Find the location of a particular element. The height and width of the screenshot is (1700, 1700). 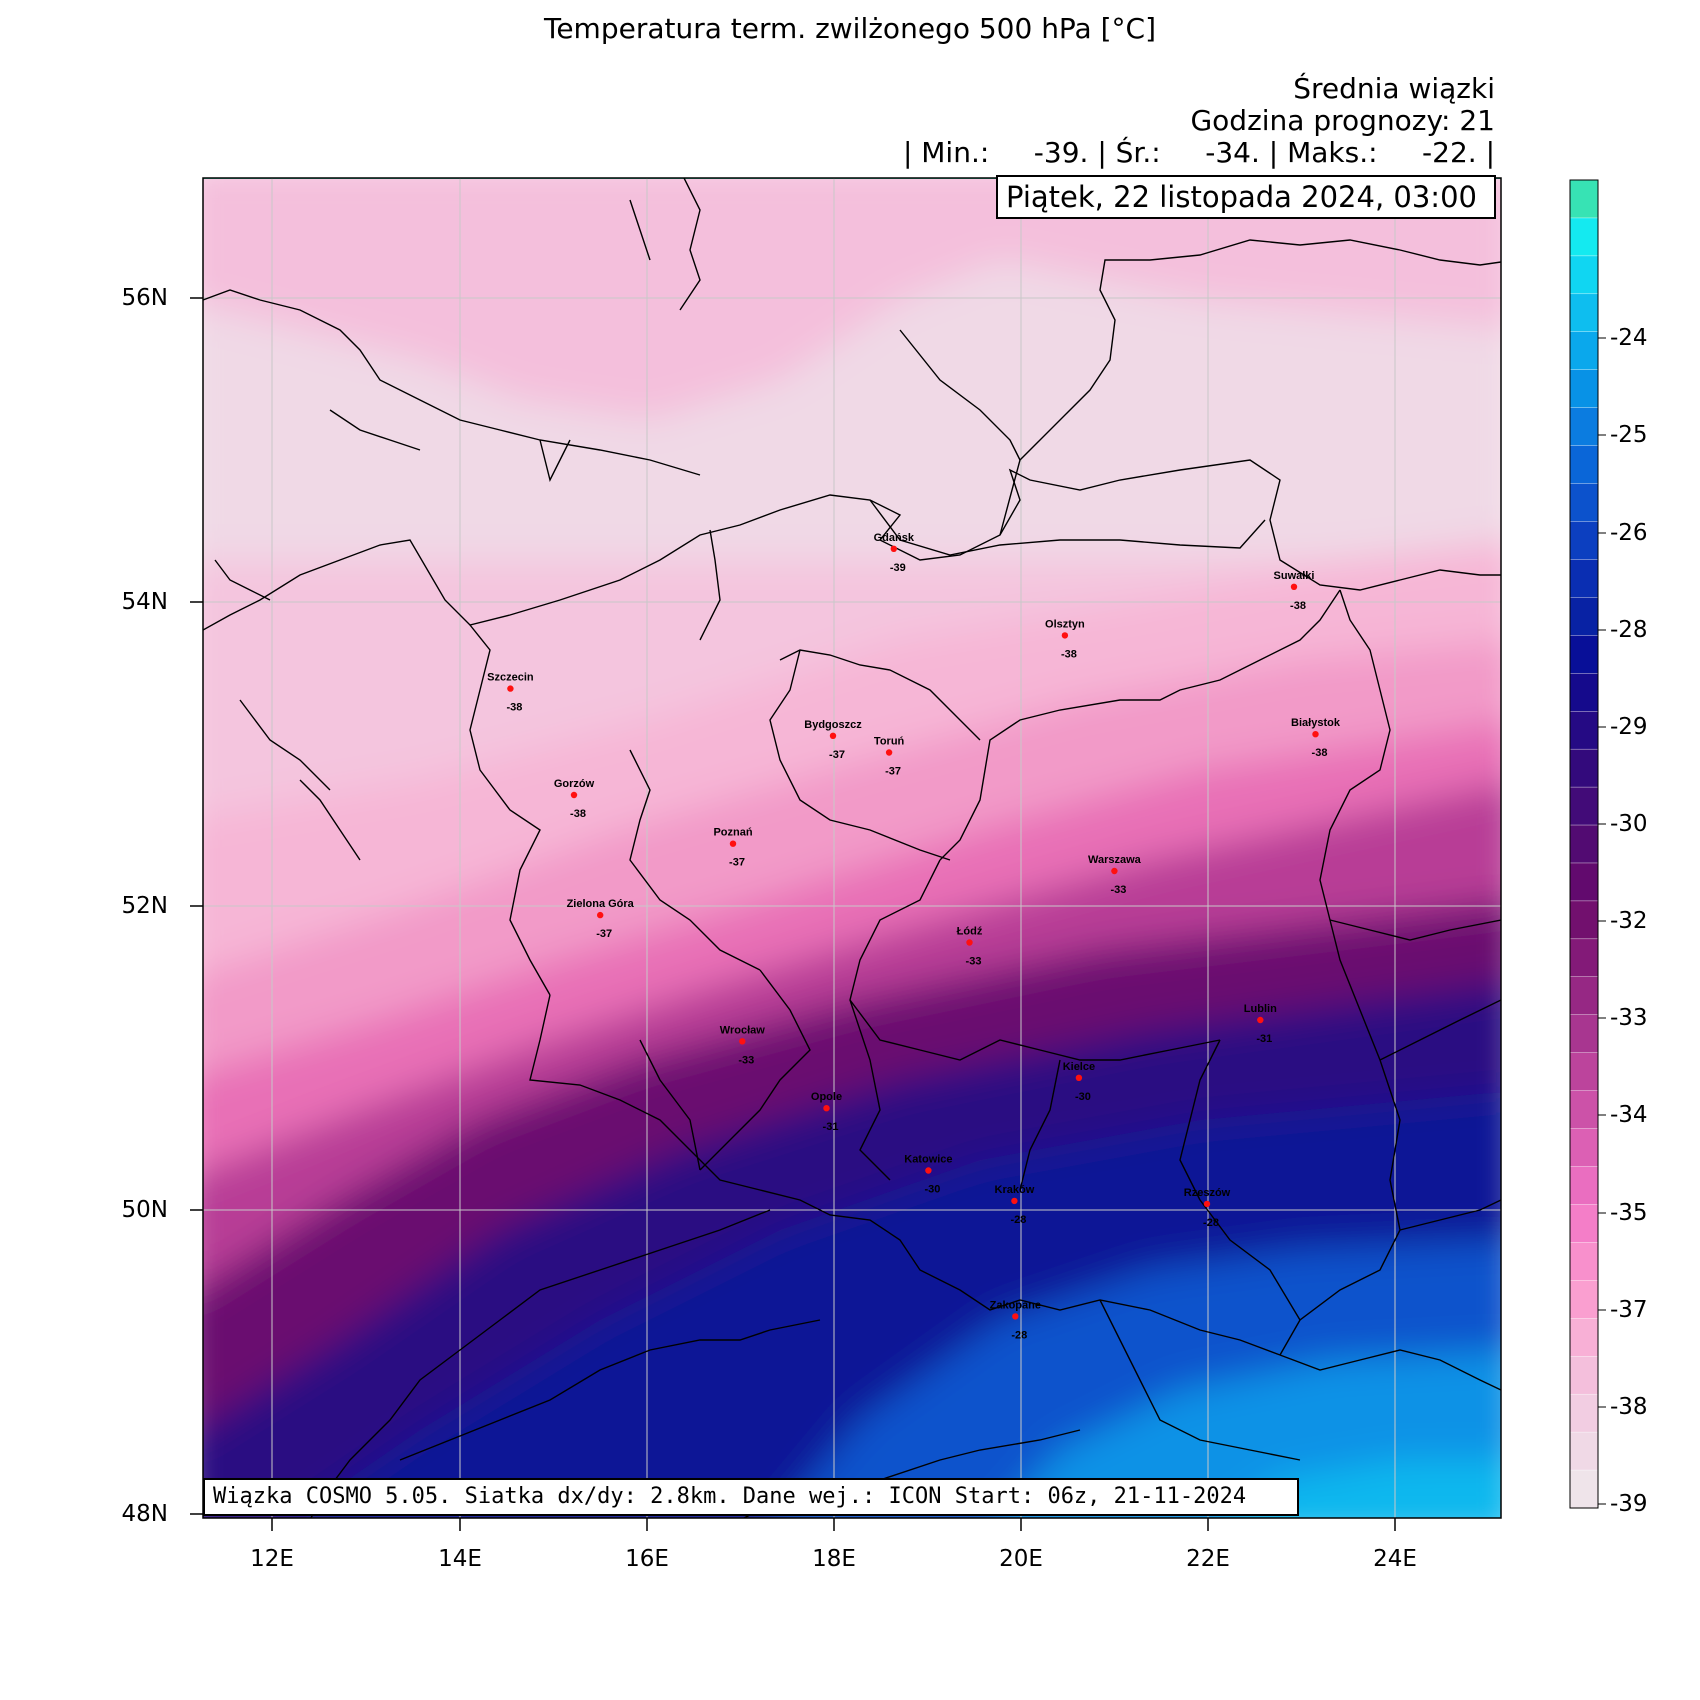

colorbar-label: -25 is located at coordinates (1629, 435).